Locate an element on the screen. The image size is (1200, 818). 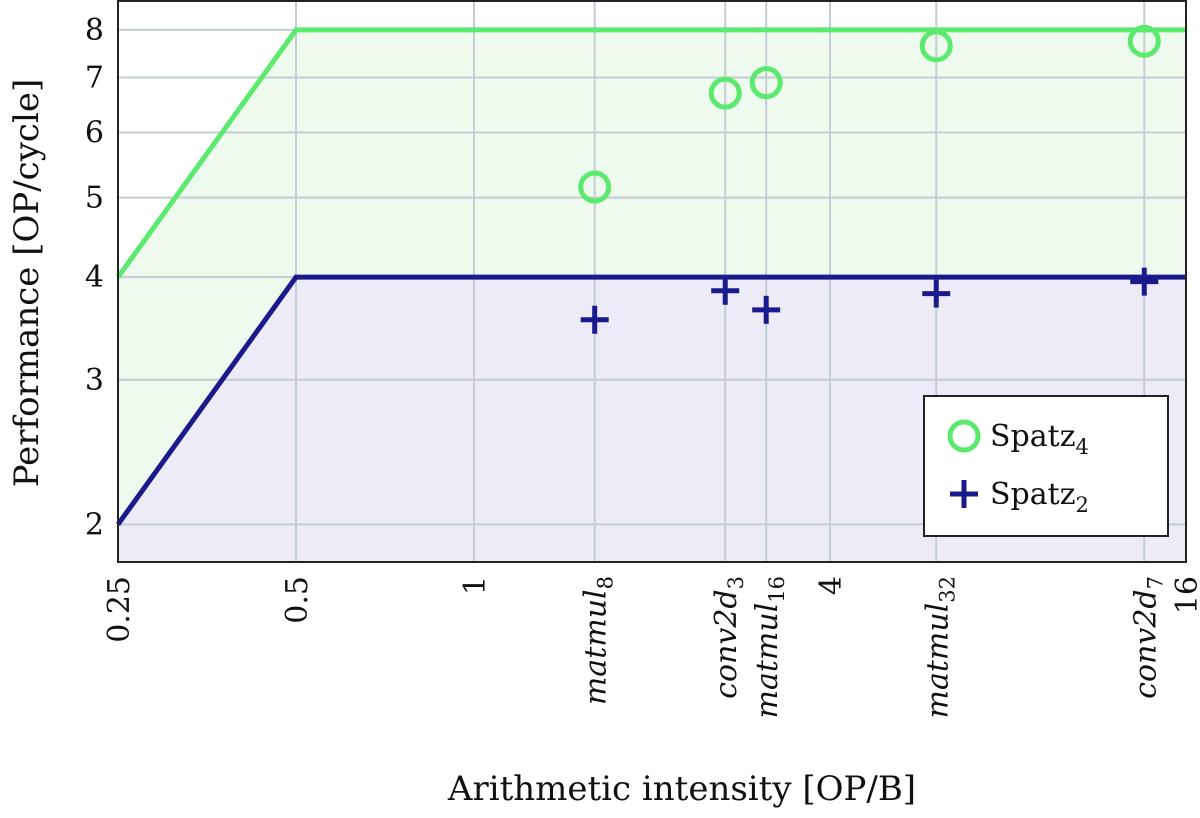
x-tick-label: conv2d7 is located at coordinates (1147, 637).